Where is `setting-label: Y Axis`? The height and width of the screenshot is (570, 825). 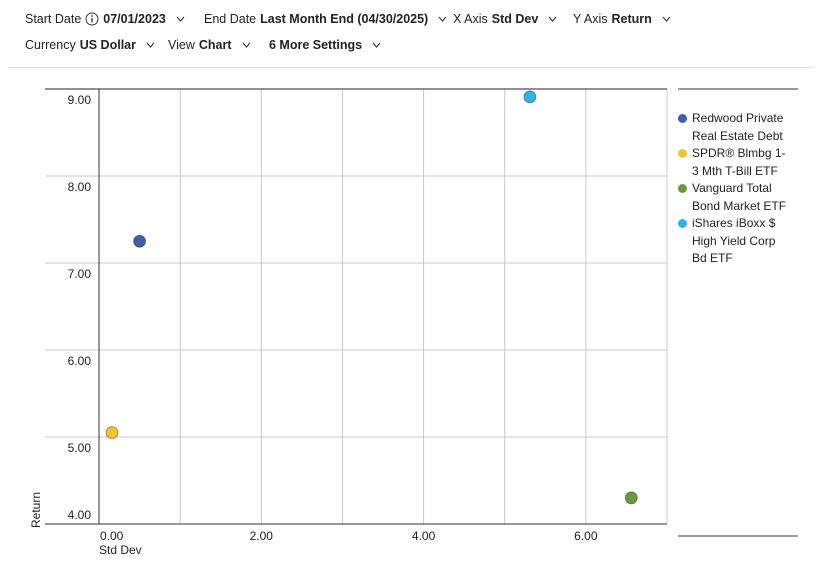
setting-label: Y Axis is located at coordinates (590, 19).